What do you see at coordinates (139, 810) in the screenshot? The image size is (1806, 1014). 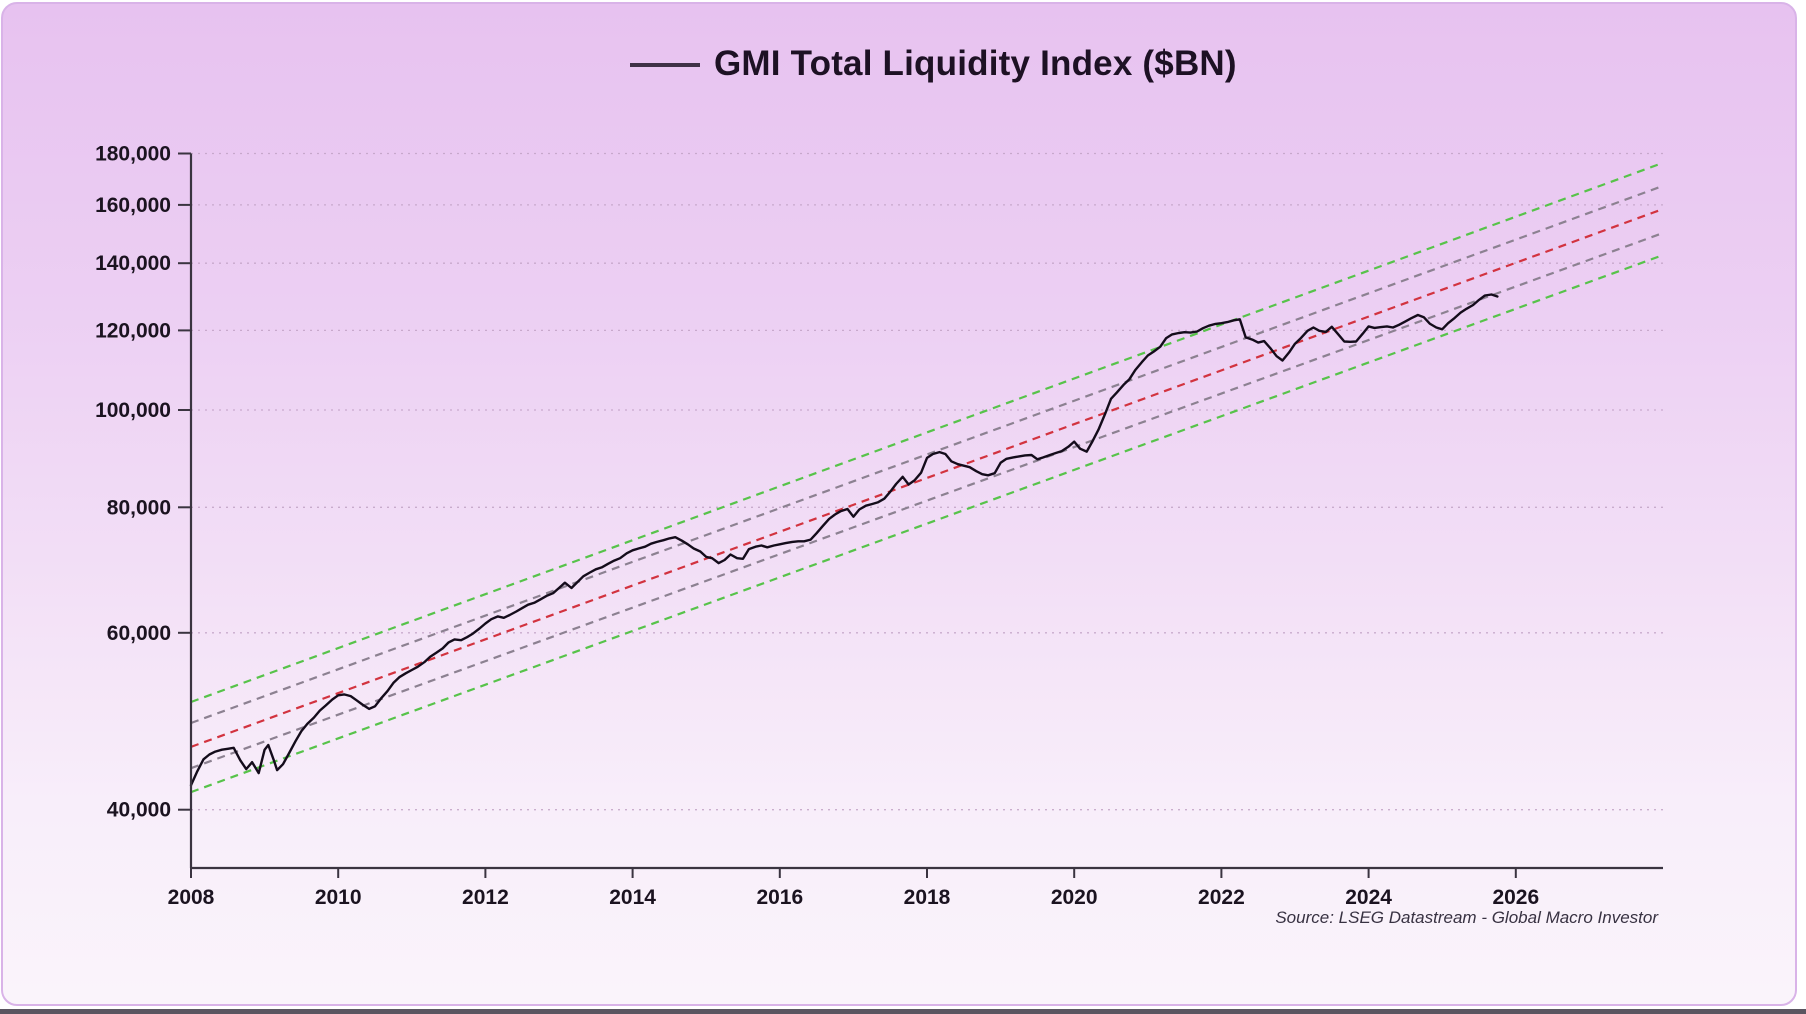 I see `y-tick-label: 40,000` at bounding box center [139, 810].